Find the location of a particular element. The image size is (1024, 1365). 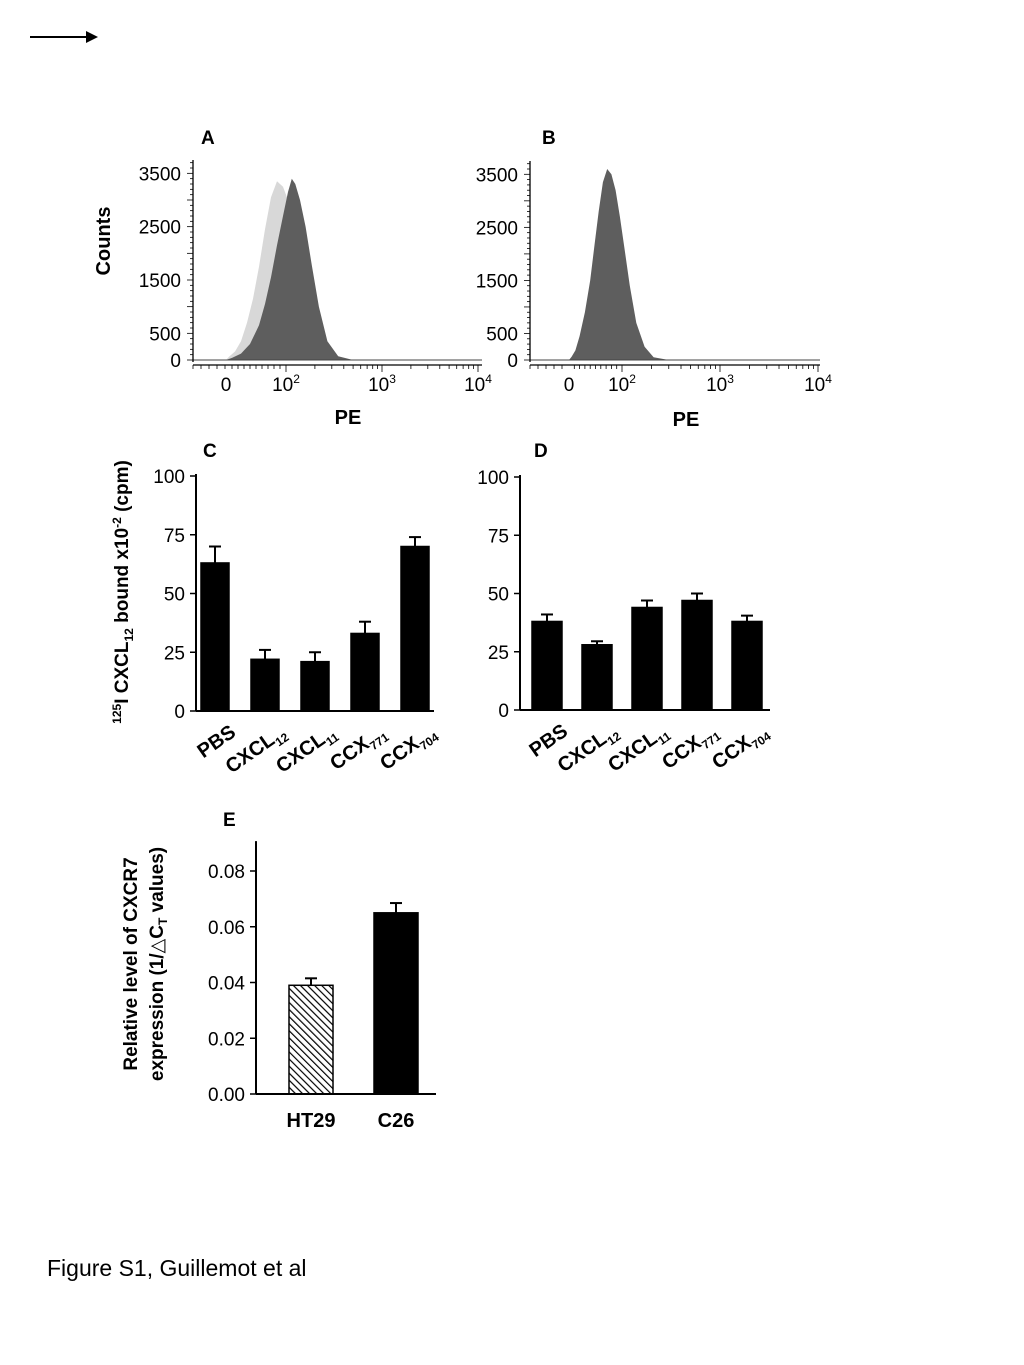

panelA-y-tick-label: 0 is located at coordinates (175, 361).